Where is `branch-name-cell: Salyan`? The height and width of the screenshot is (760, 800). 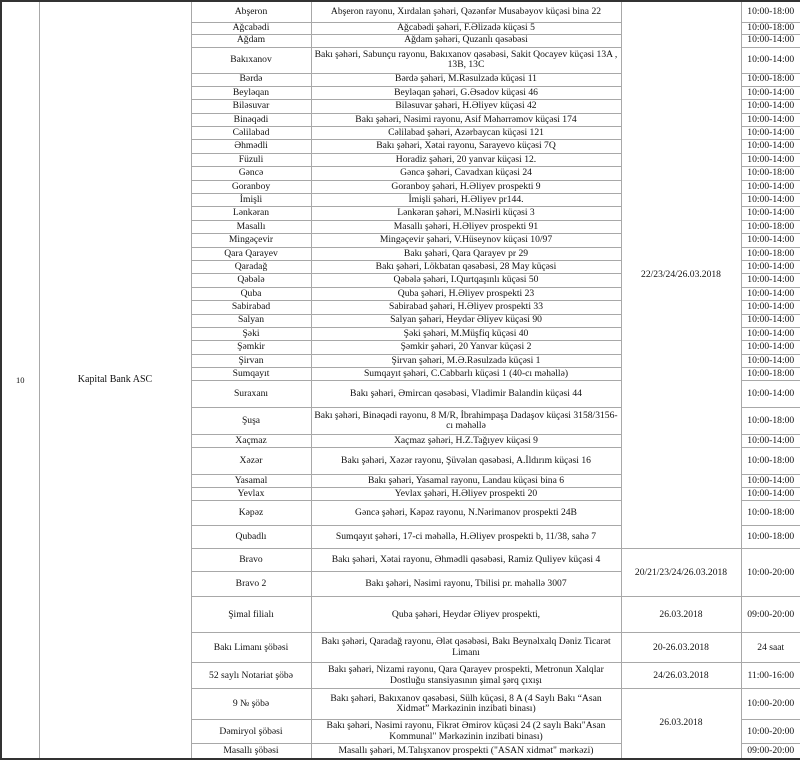
branch-name-cell: Salyan is located at coordinates (251, 320).